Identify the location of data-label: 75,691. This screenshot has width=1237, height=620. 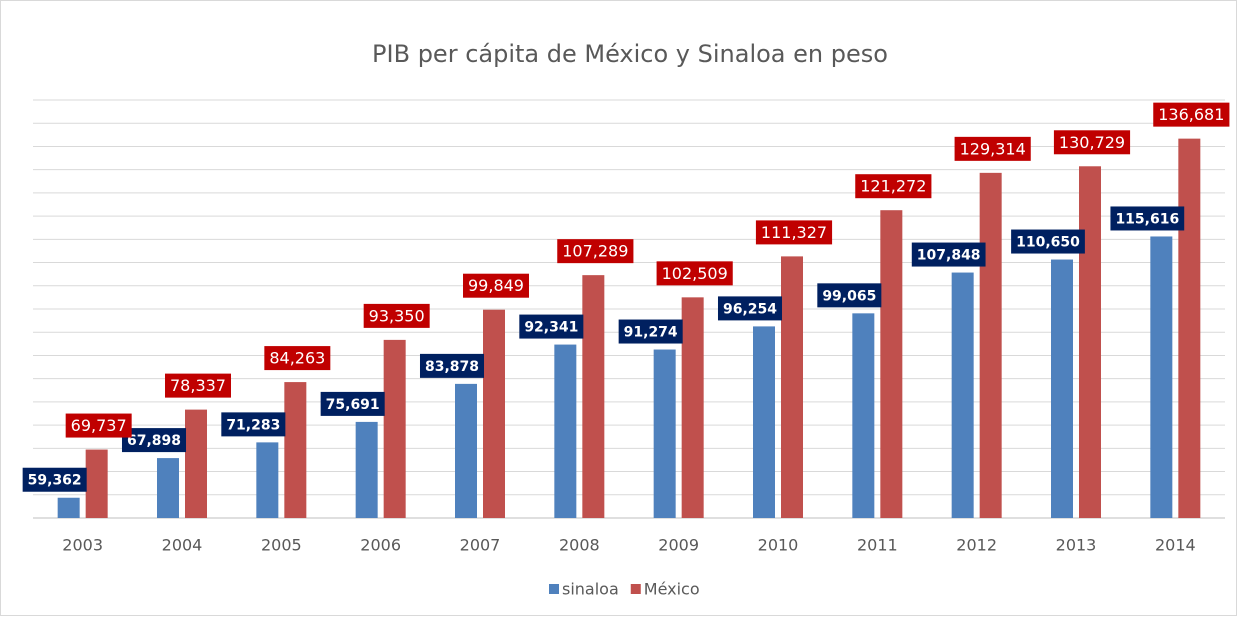
(352, 403).